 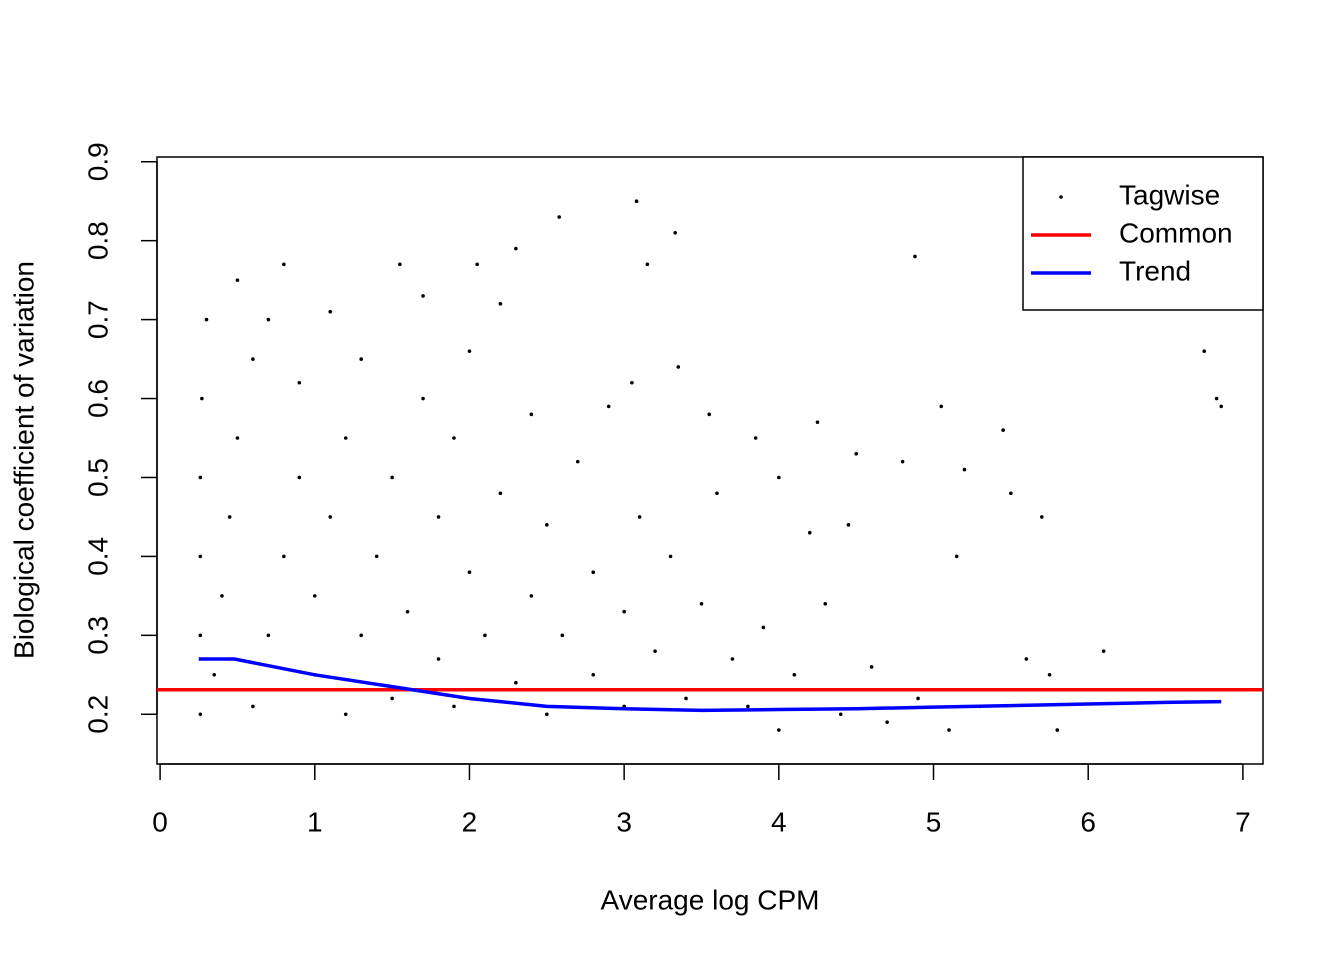 I want to click on trend-line, so click(x=710, y=685).